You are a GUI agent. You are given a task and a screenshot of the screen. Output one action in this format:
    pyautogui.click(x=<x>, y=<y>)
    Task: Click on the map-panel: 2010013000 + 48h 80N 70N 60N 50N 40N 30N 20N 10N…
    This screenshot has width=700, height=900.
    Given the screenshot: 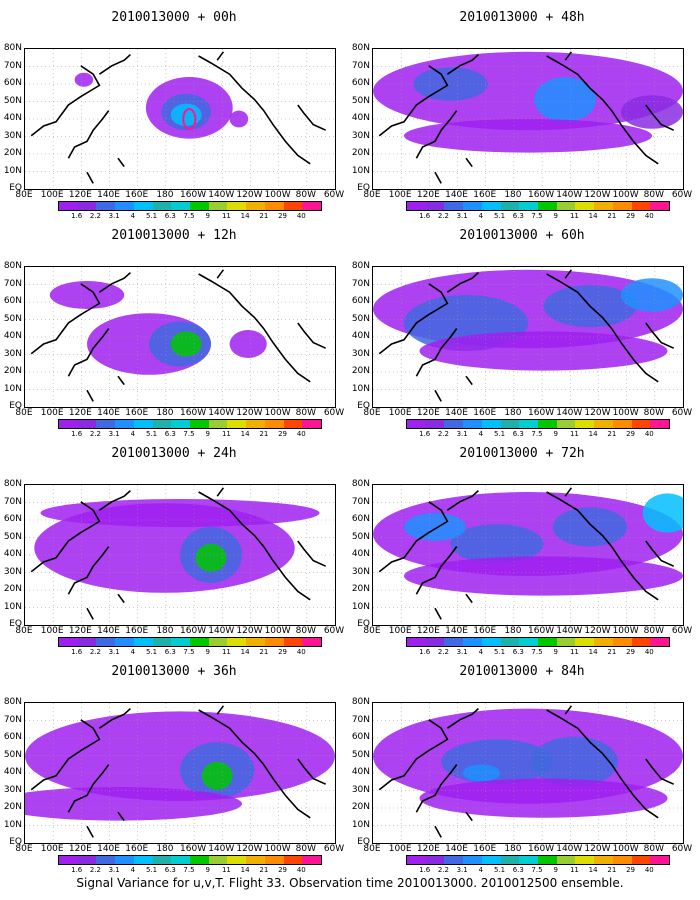 What is the action you would take?
    pyautogui.click(x=522, y=115)
    